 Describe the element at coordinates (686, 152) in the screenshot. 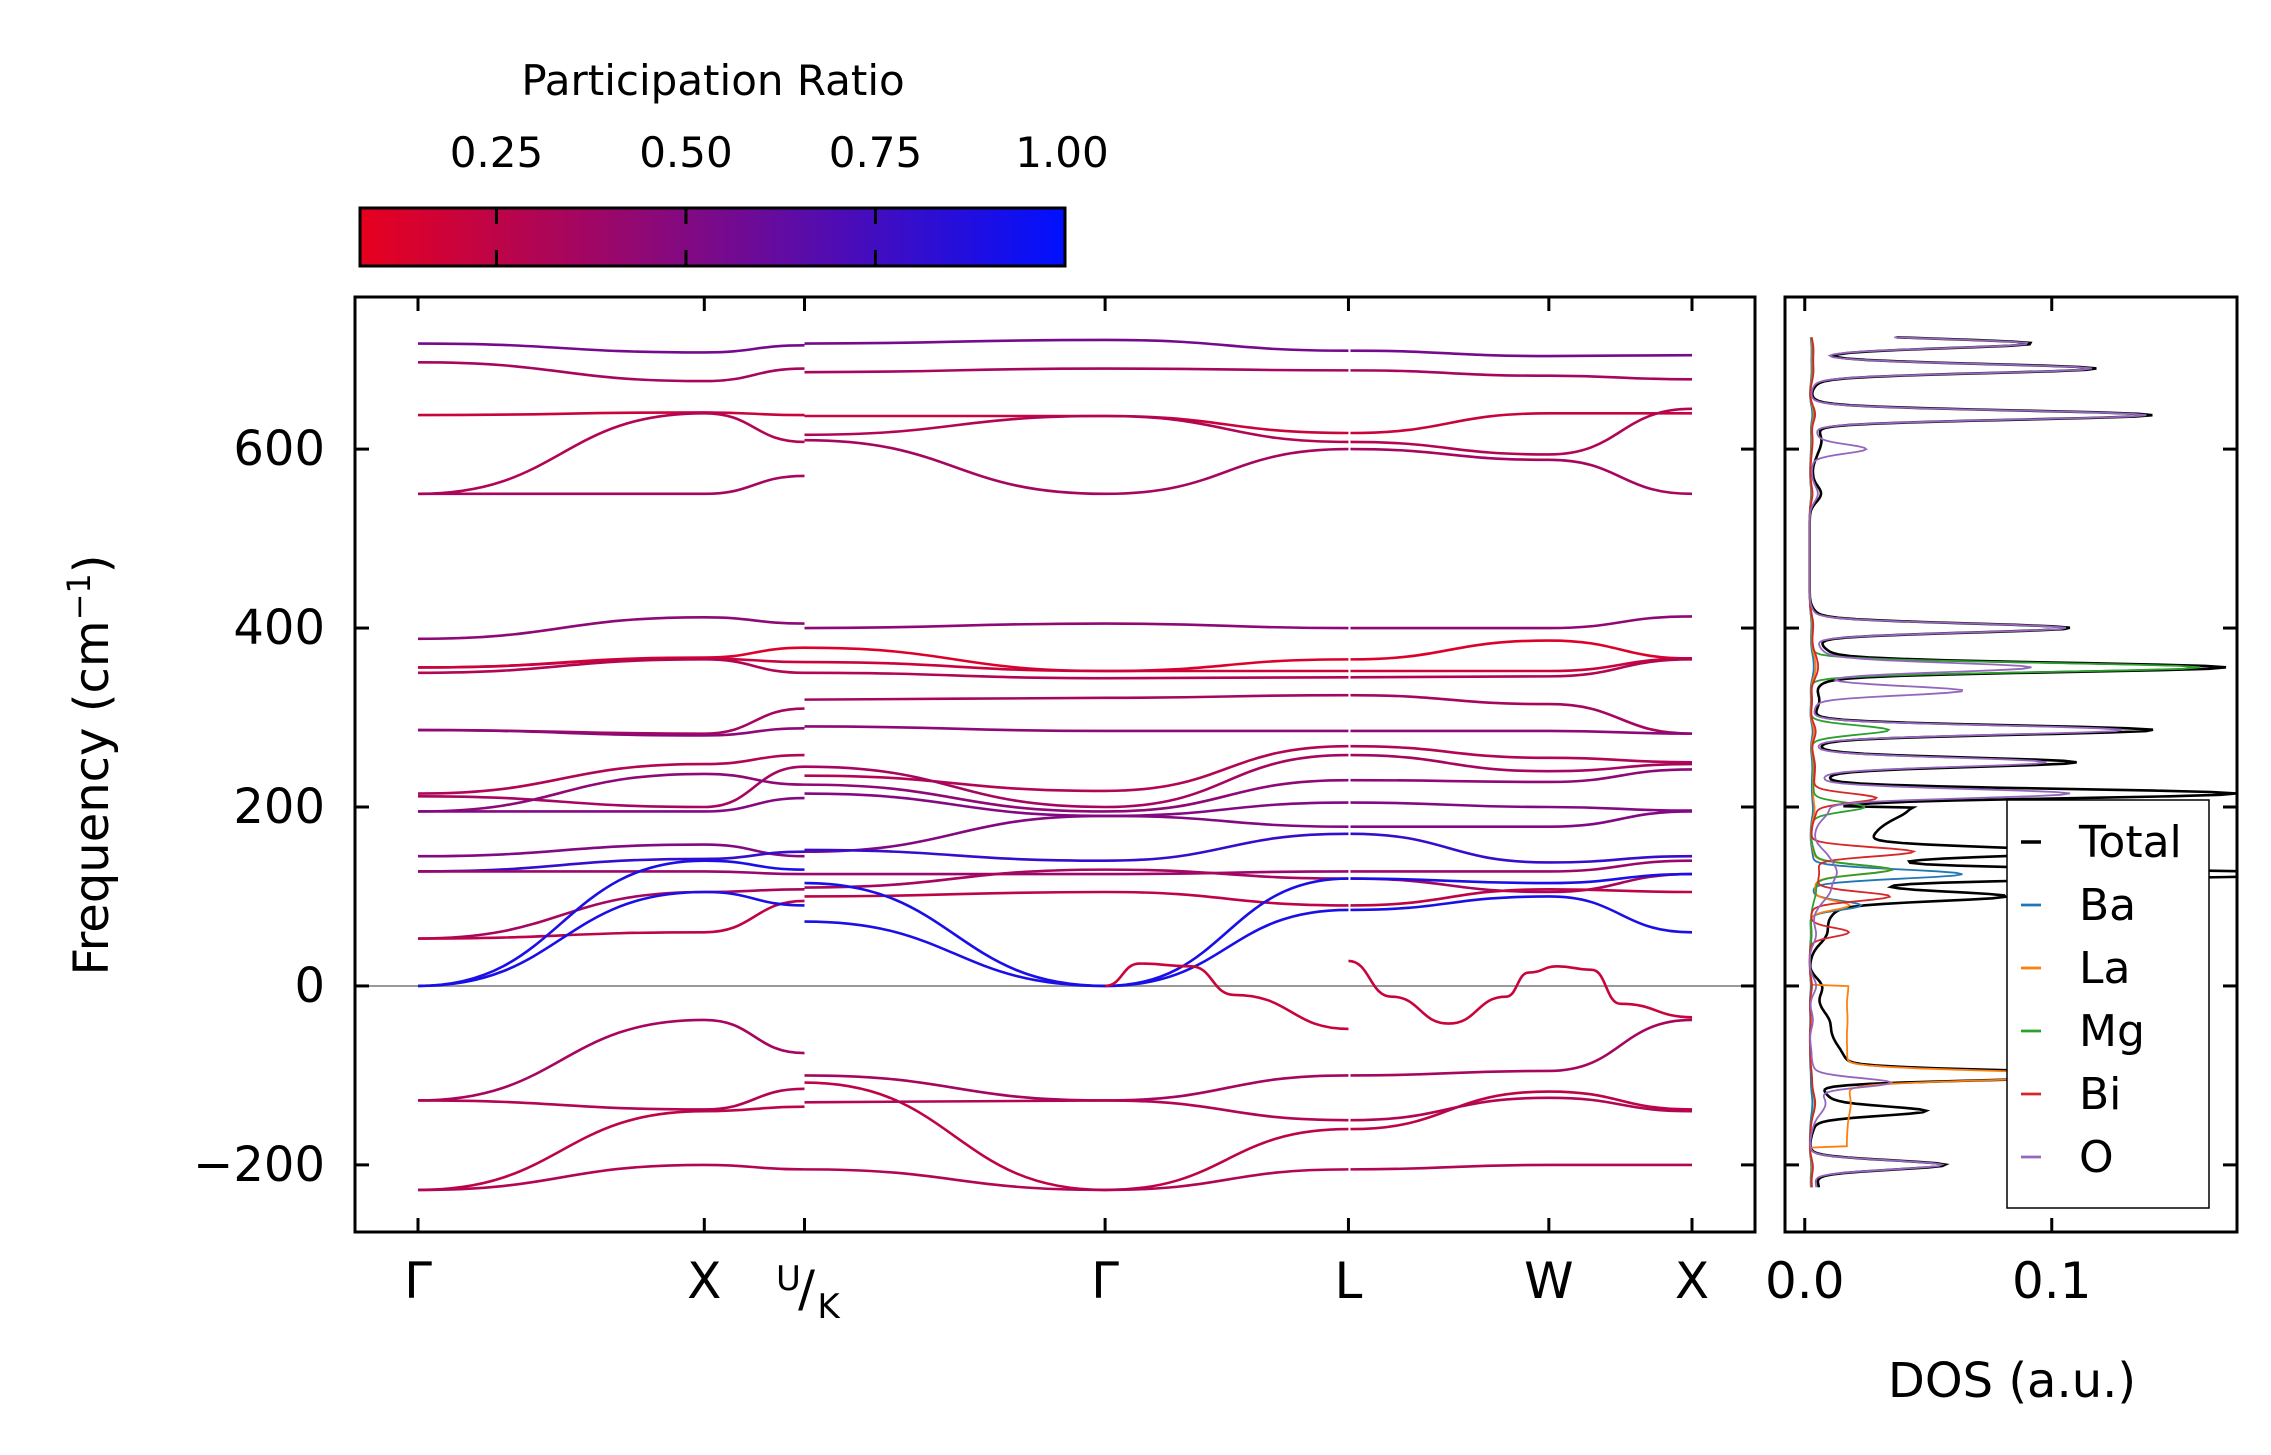

I see `colorbar-tick-label: 0.50` at that location.